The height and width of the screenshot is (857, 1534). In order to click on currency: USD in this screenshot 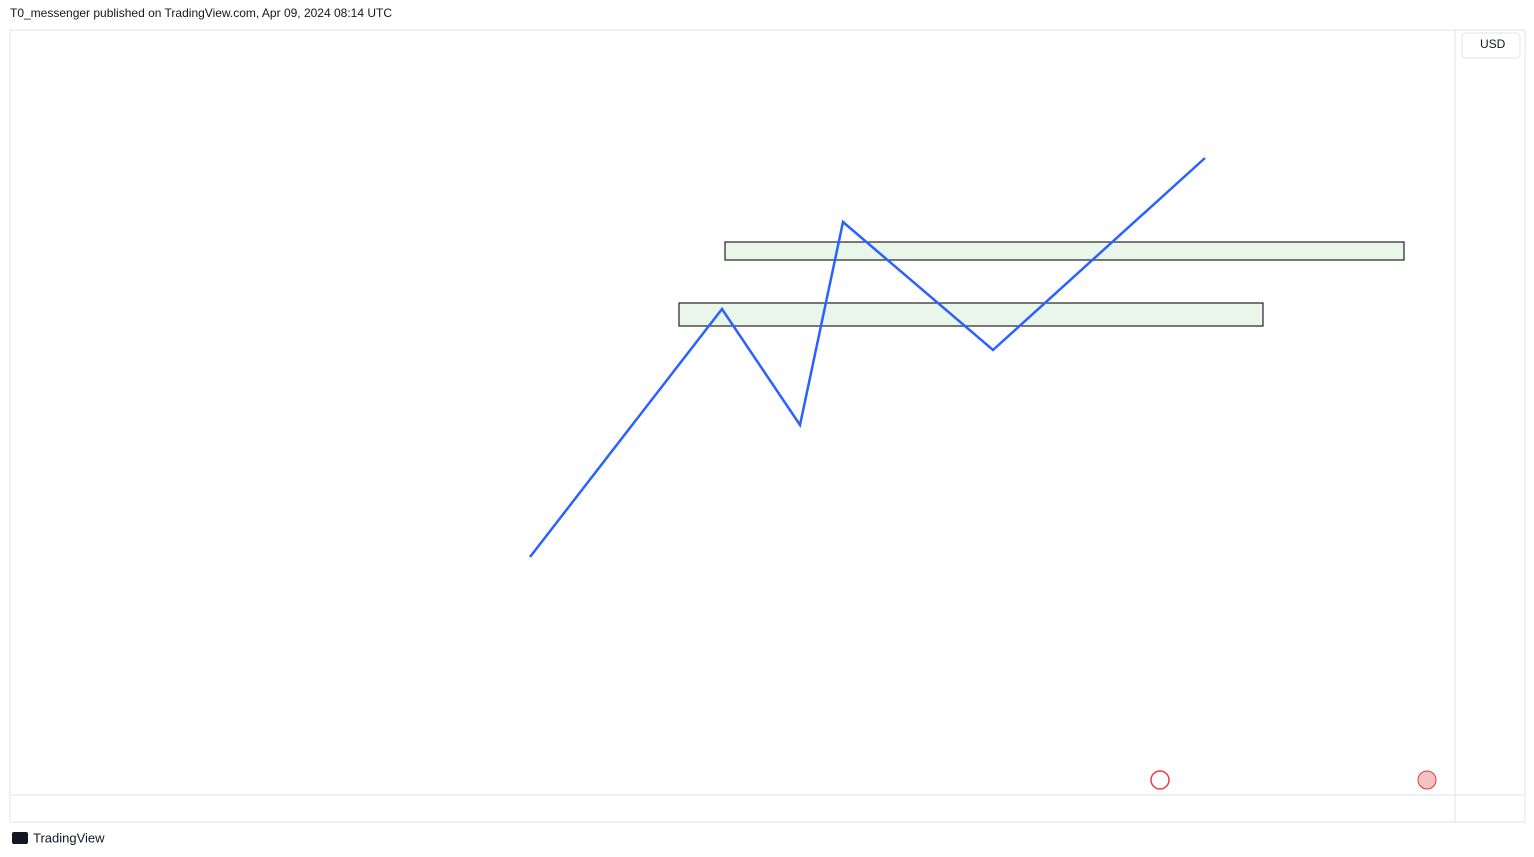, I will do `click(1493, 44)`.